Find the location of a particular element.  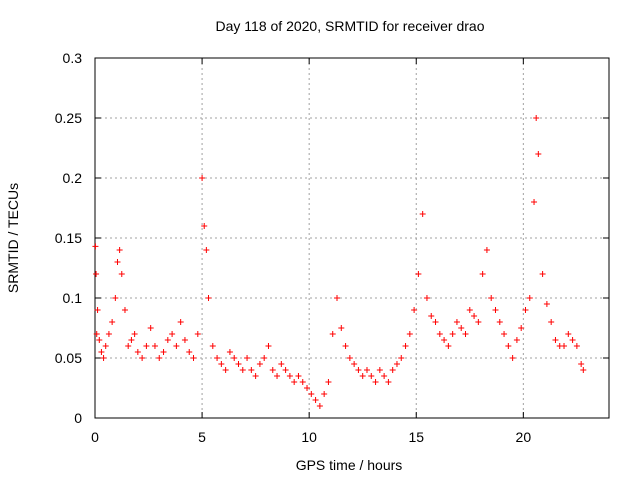

y-tick-label: 0.1 is located at coordinates (73, 298).